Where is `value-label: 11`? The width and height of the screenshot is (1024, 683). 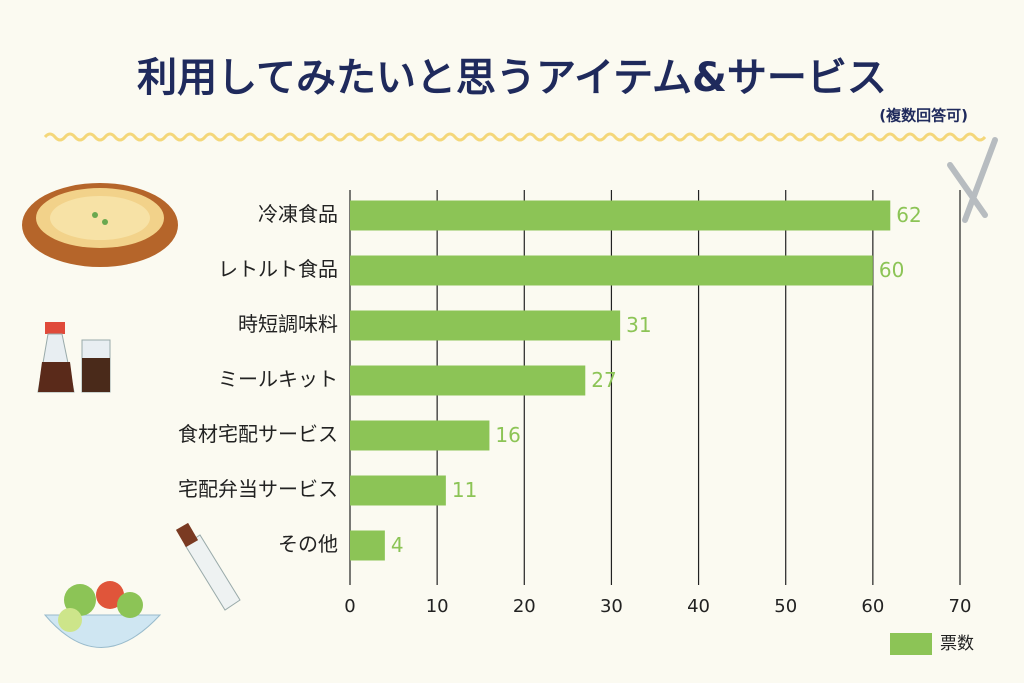 value-label: 11 is located at coordinates (464, 490).